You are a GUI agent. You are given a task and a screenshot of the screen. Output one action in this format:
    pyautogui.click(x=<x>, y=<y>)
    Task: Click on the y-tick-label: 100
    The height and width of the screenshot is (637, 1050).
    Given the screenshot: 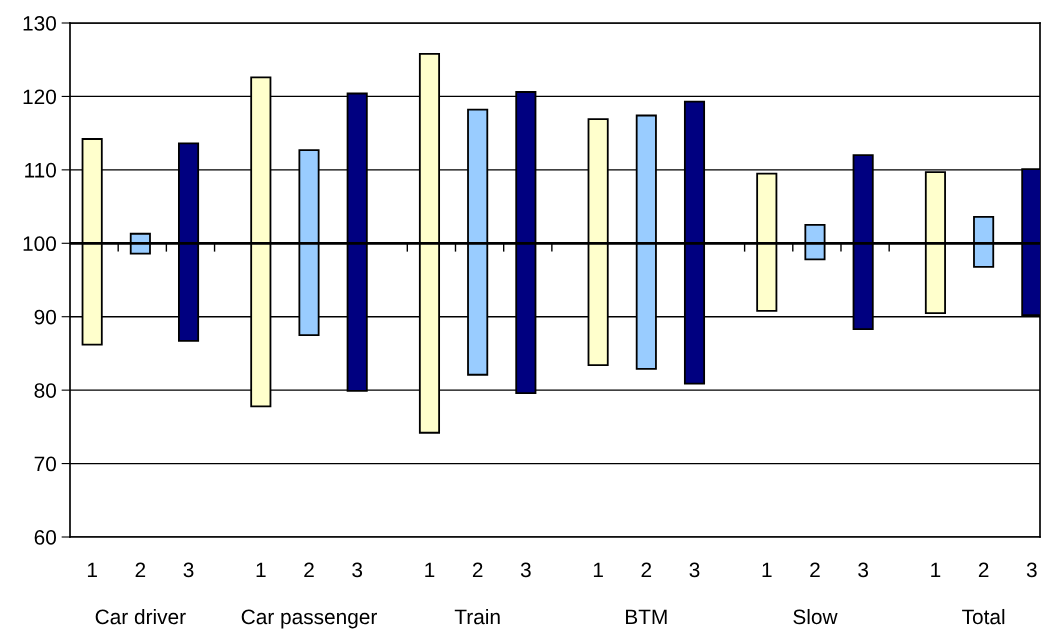 What is the action you would take?
    pyautogui.click(x=39, y=244)
    